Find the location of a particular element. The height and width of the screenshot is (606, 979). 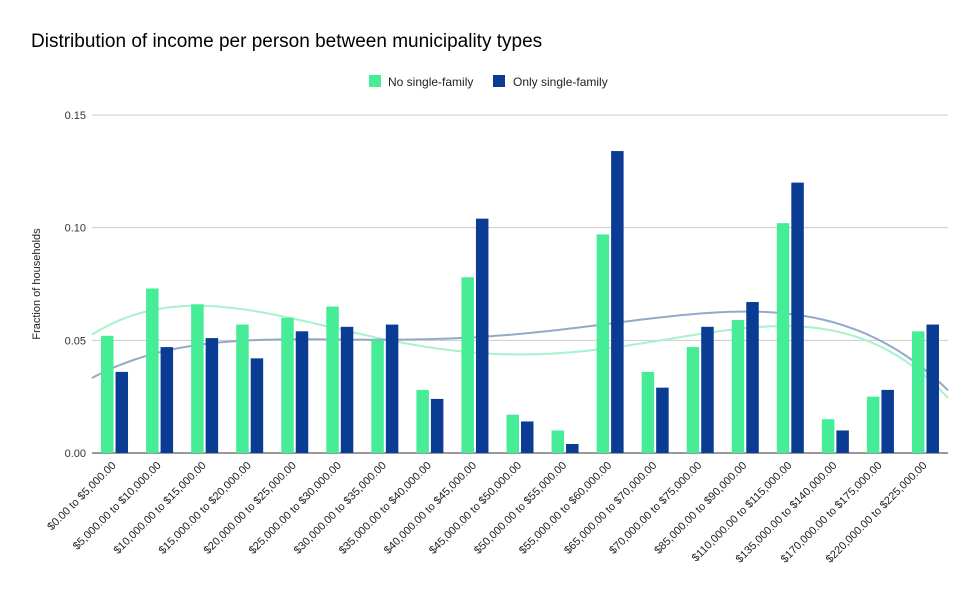

trendlines is located at coordinates (520, 351).